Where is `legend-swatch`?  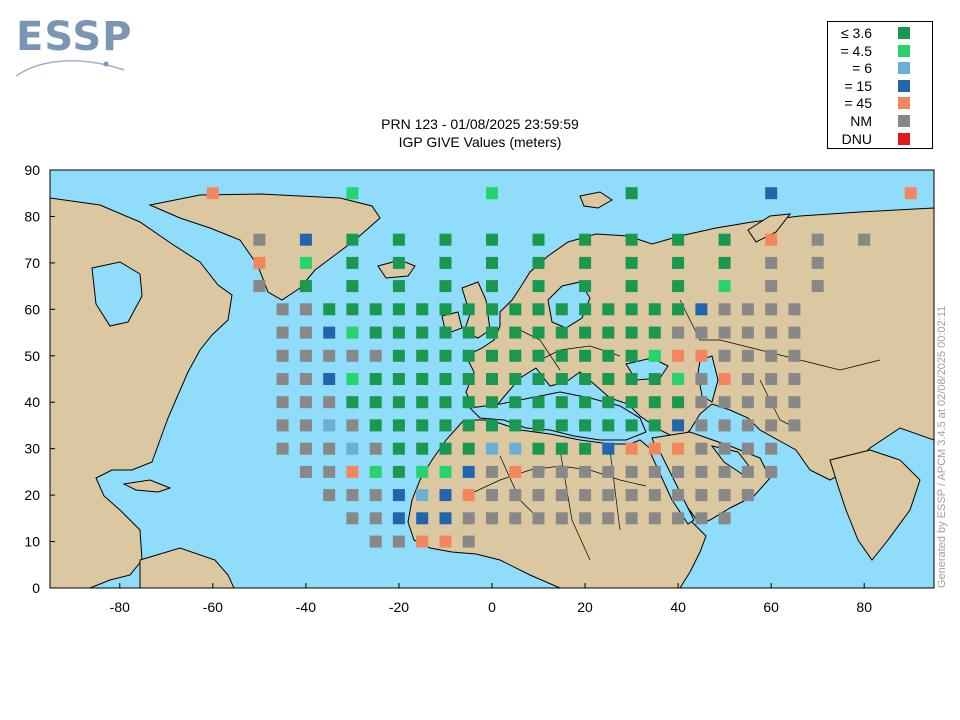 legend-swatch is located at coordinates (904, 85).